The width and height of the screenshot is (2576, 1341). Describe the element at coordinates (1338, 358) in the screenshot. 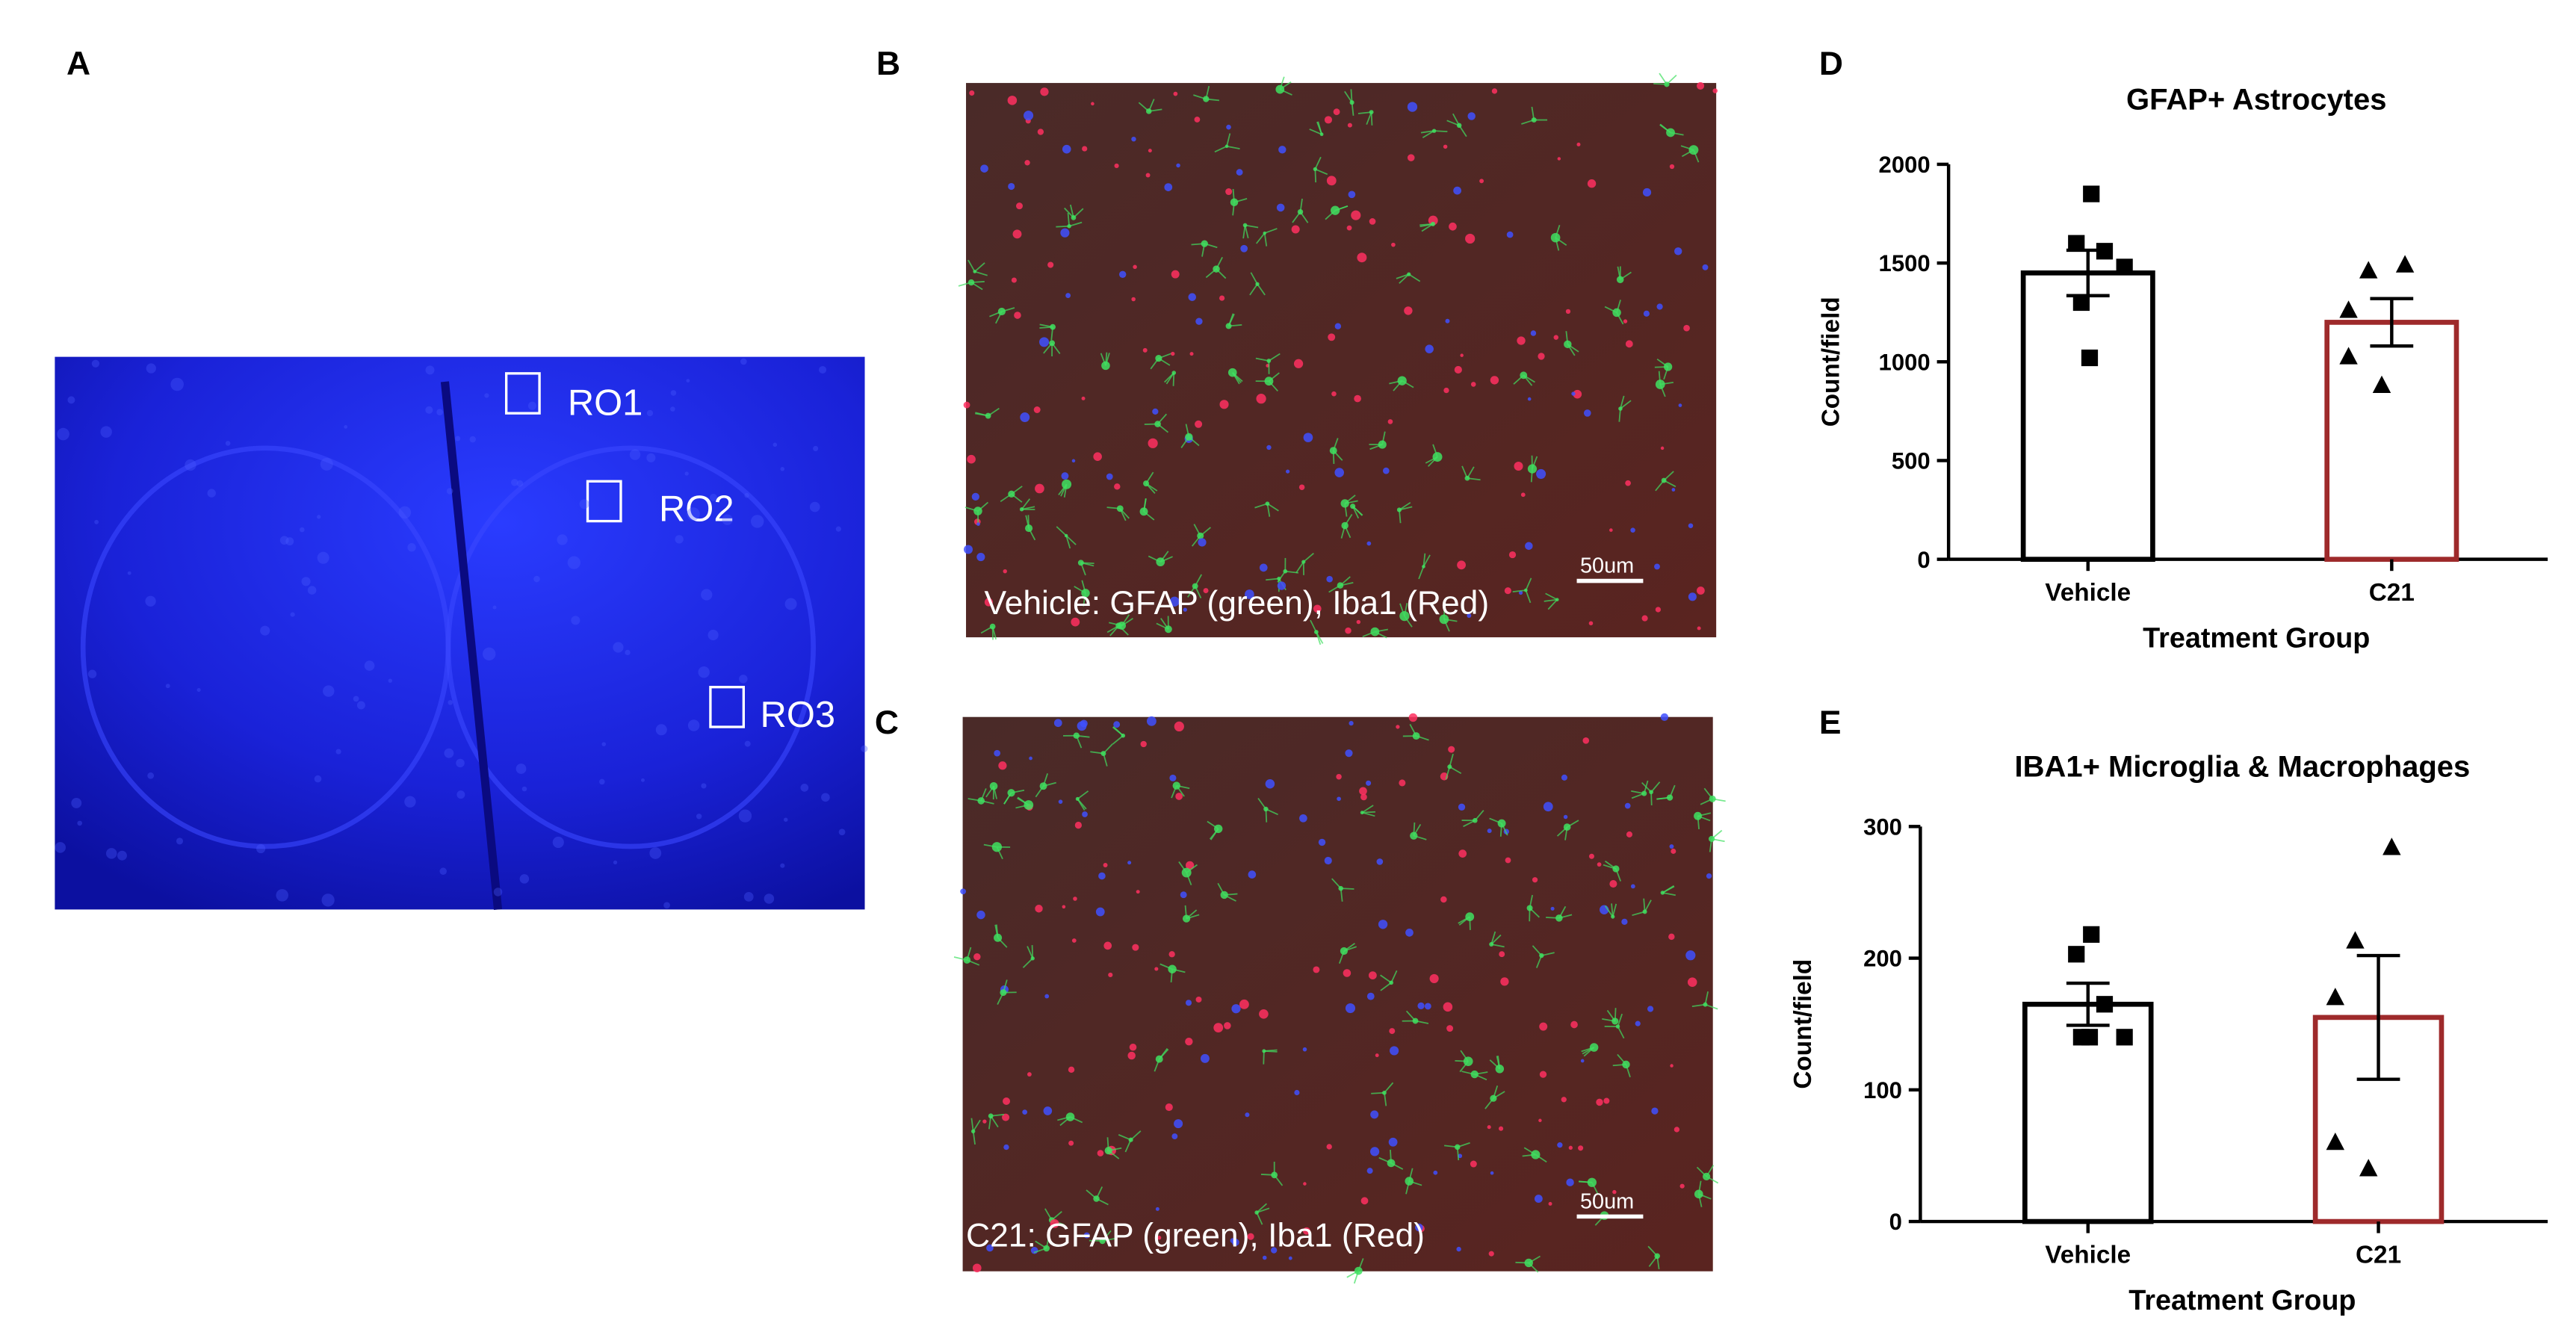

I see `micrograph` at that location.